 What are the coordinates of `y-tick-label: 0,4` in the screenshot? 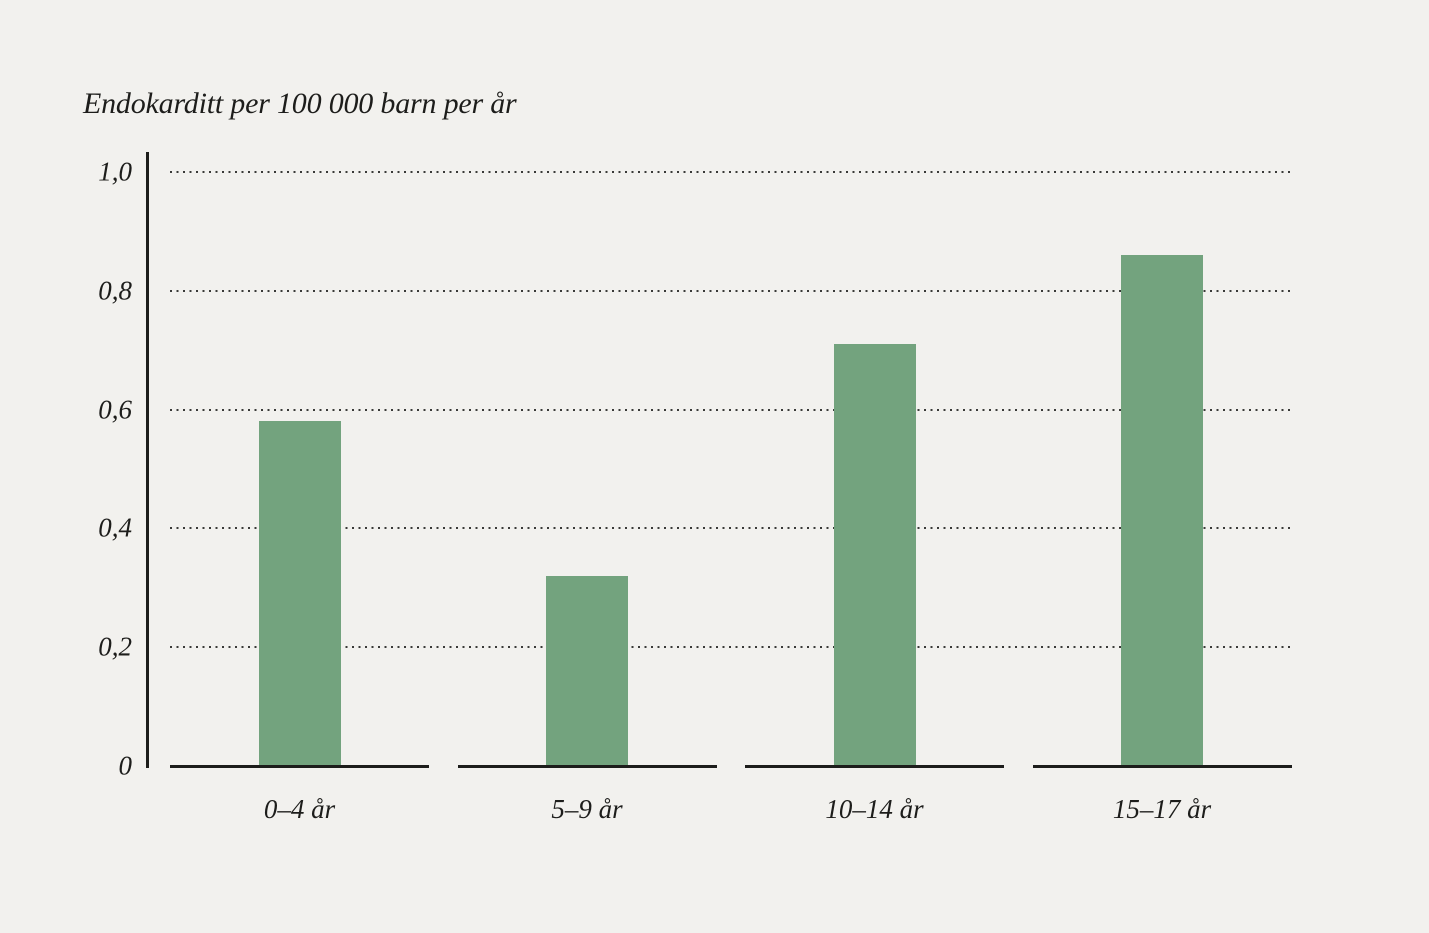 It's located at (115, 527).